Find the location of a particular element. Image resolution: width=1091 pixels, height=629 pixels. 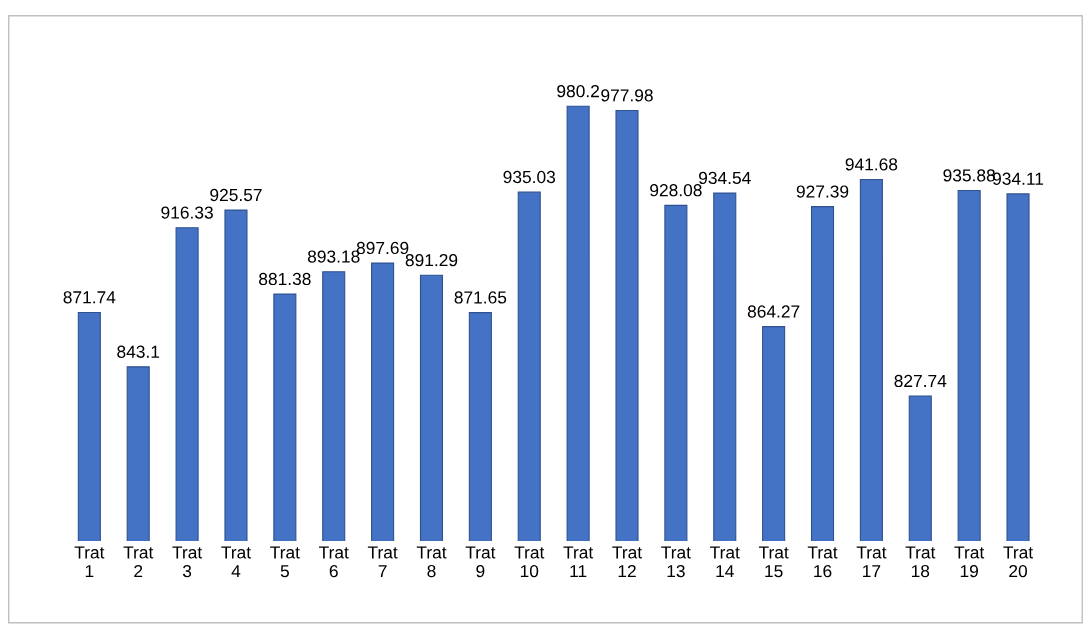

data-label: 925.57 is located at coordinates (236, 195).